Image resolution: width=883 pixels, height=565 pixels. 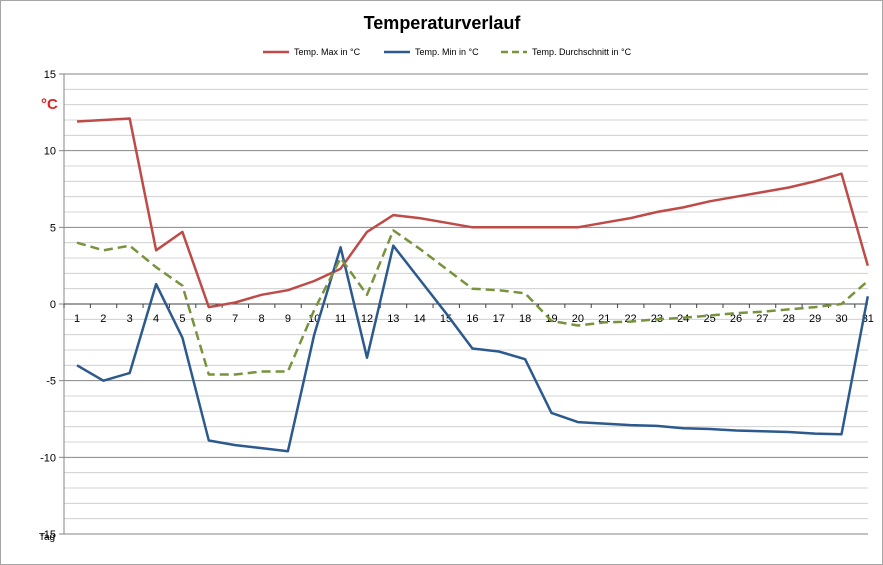 I want to click on y-tick-label: 0, so click(x=53, y=305).